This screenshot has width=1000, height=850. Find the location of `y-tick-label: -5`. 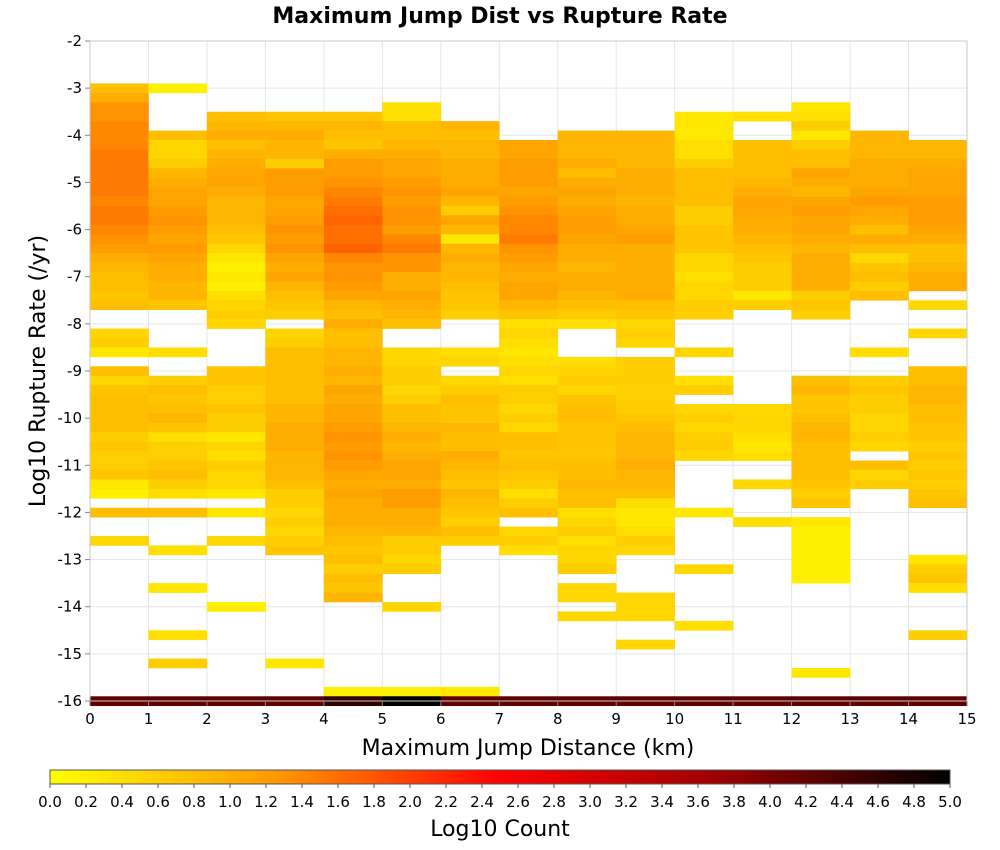

y-tick-label: -5 is located at coordinates (74, 182).